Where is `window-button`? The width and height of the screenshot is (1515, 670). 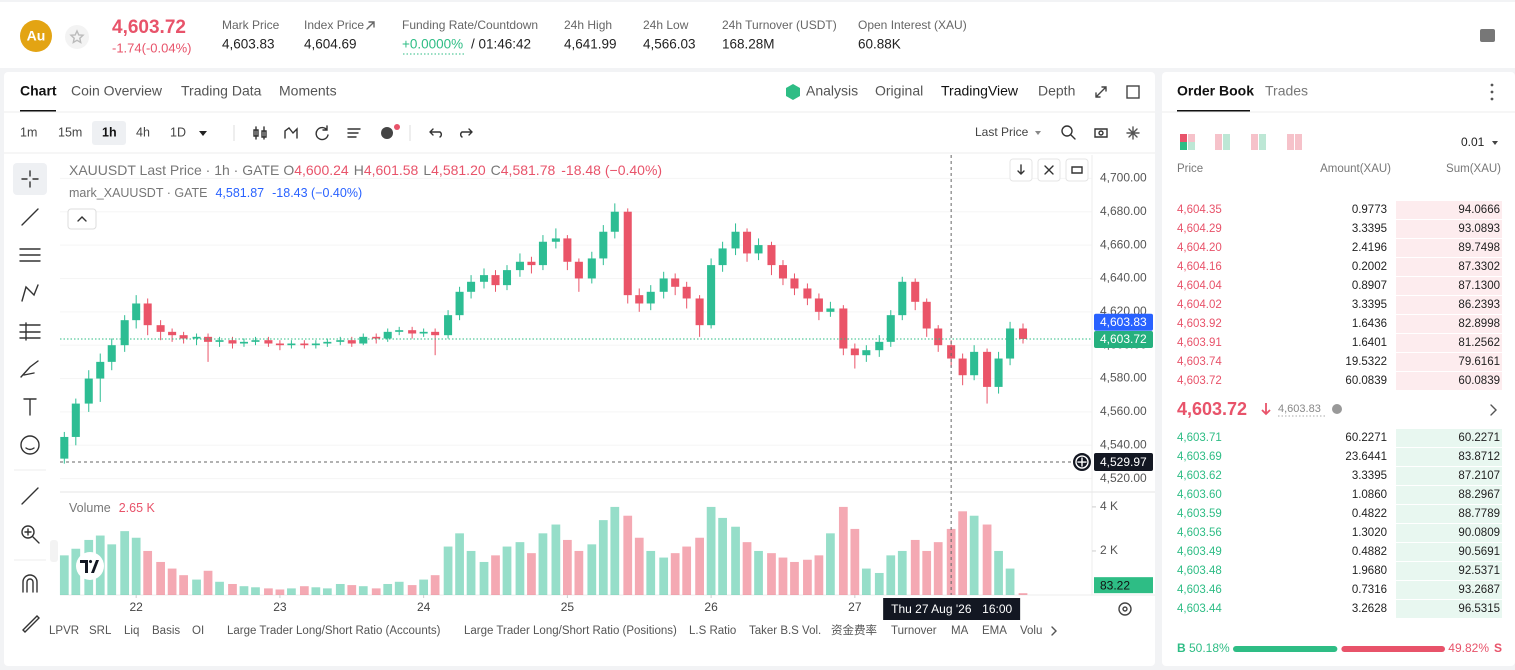 window-button is located at coordinates (1133, 92).